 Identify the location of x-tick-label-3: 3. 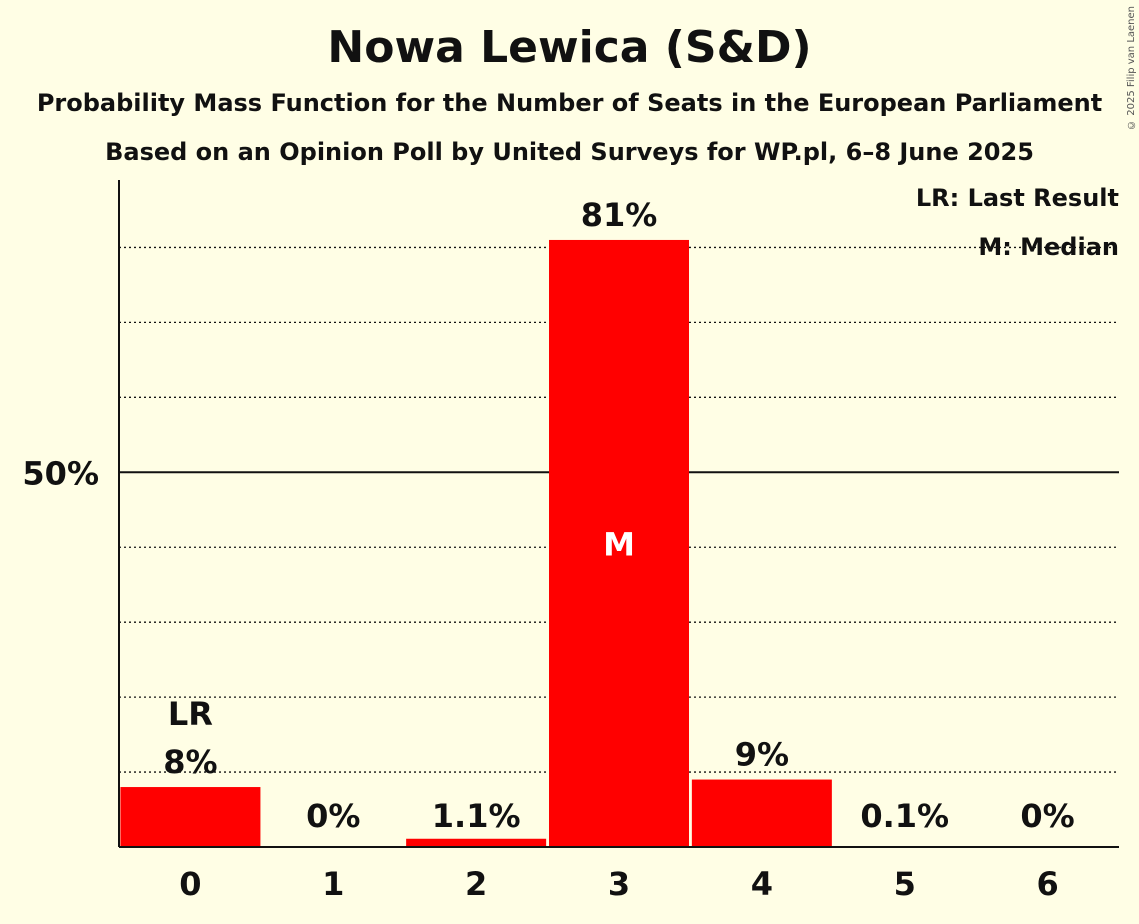
(619, 884).